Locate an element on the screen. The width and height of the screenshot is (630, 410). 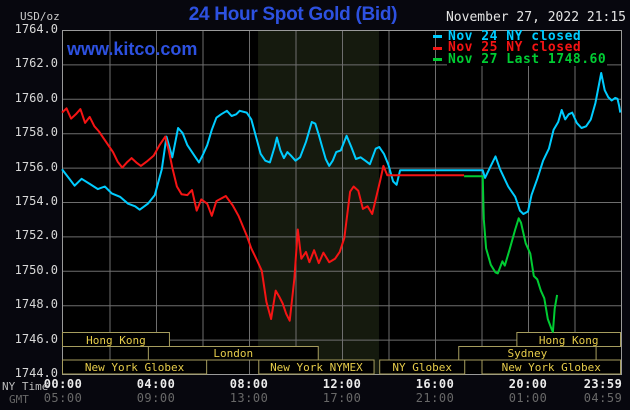
x-tick-gmt-label: 13:00 is located at coordinates (249, 398).